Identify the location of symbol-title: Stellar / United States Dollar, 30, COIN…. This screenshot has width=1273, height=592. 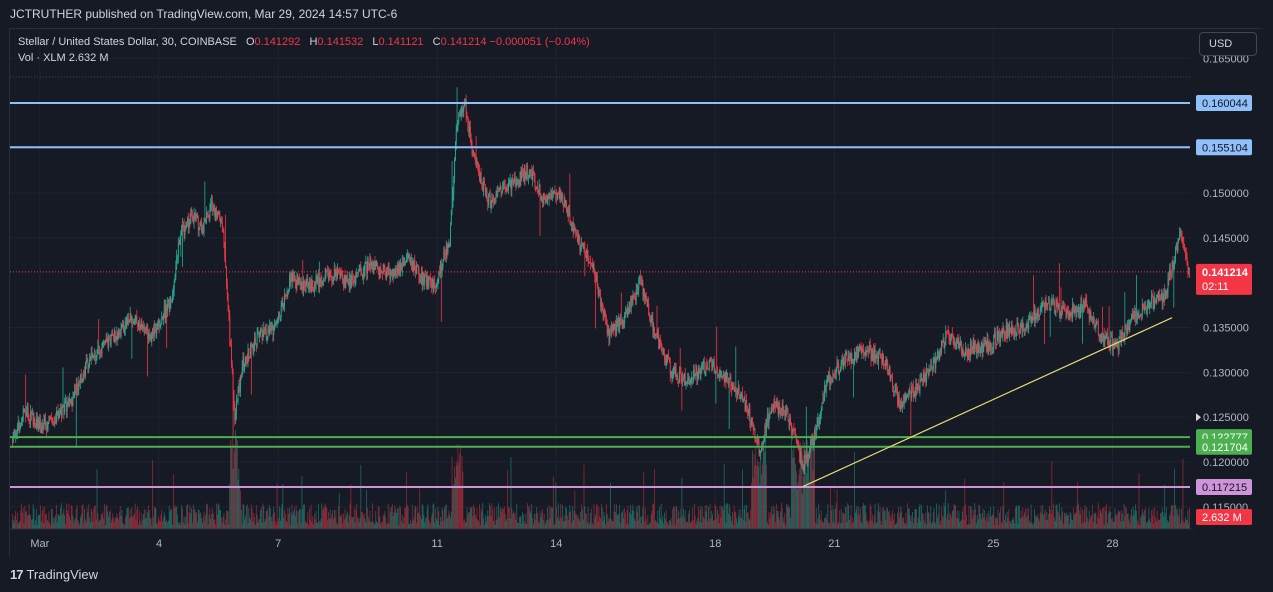
(127, 42).